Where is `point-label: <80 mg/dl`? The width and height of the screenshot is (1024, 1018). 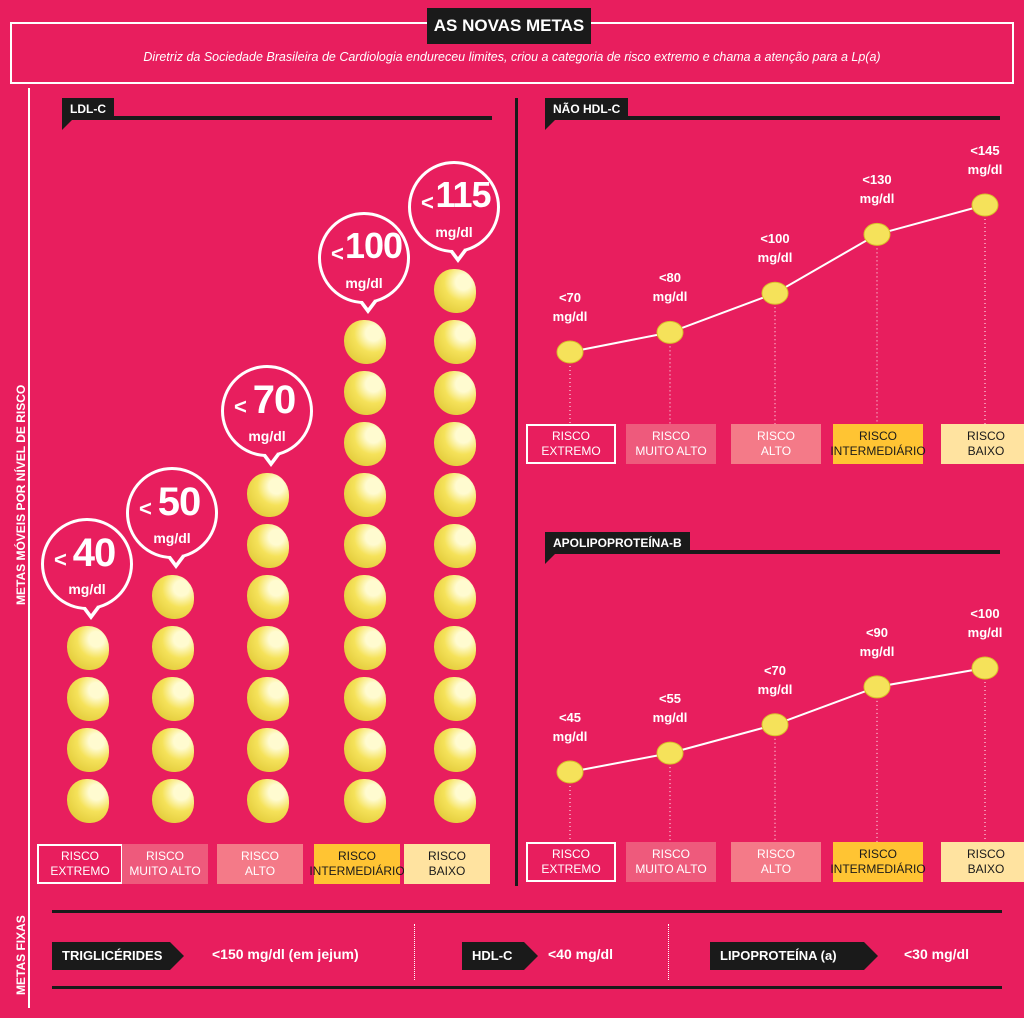
point-label: <80 mg/dl is located at coordinates (670, 287).